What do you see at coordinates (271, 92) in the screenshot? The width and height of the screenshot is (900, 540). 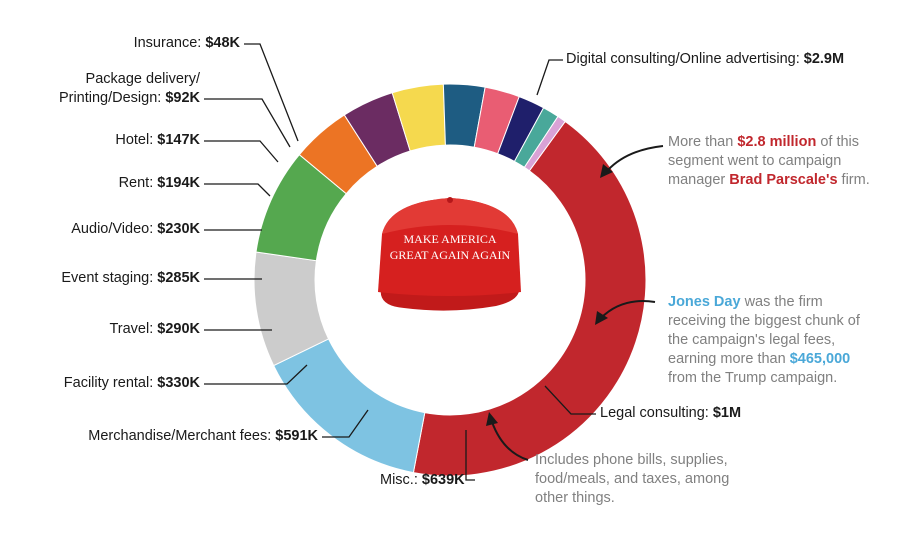 I see `leader-insurance` at bounding box center [271, 92].